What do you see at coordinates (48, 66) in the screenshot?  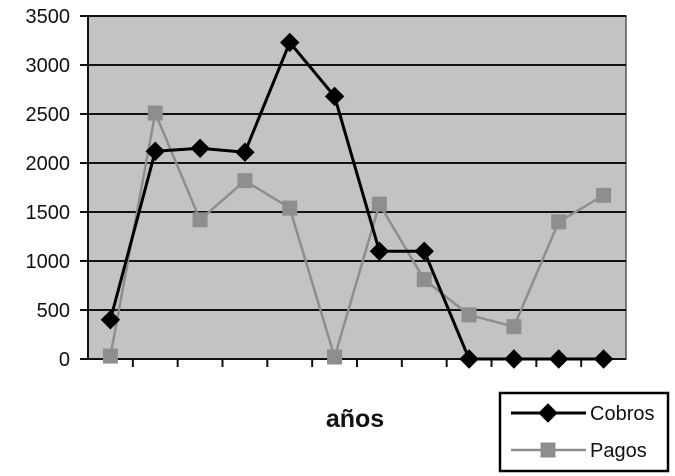 I see `y-tick-label: 3000` at bounding box center [48, 66].